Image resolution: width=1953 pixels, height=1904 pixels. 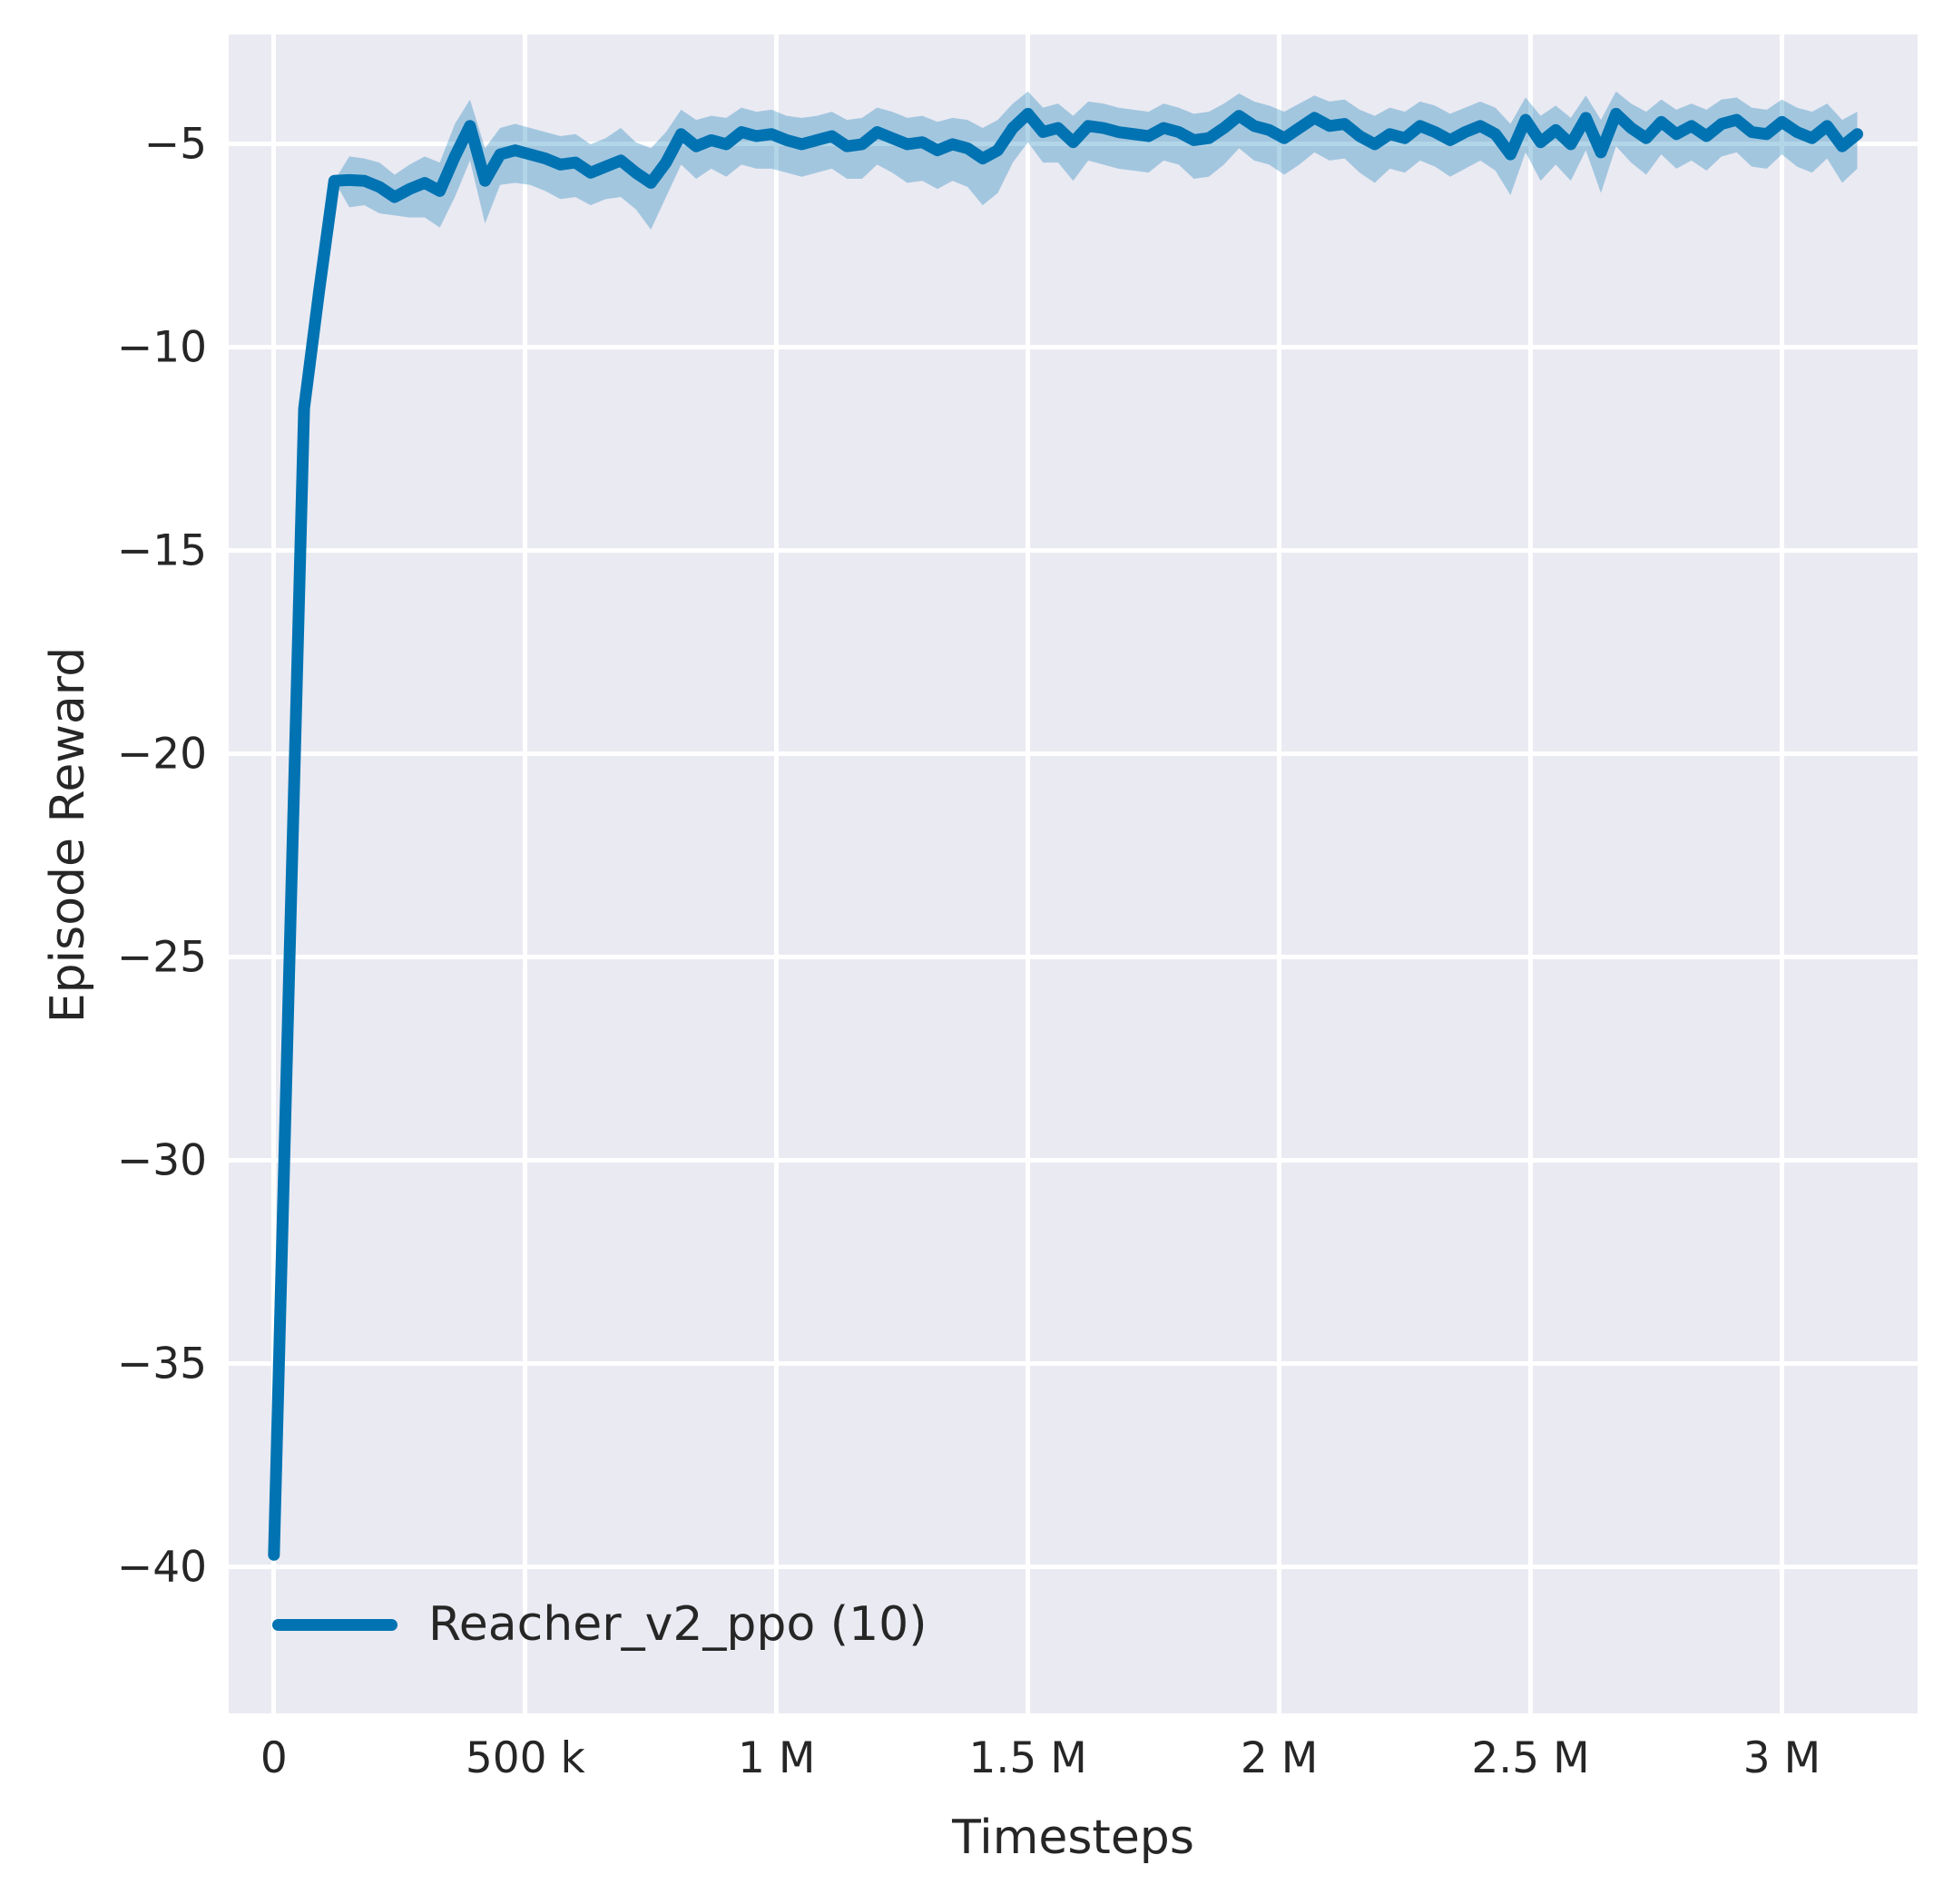 I want to click on y-tick-label: −30, so click(x=162, y=1160).